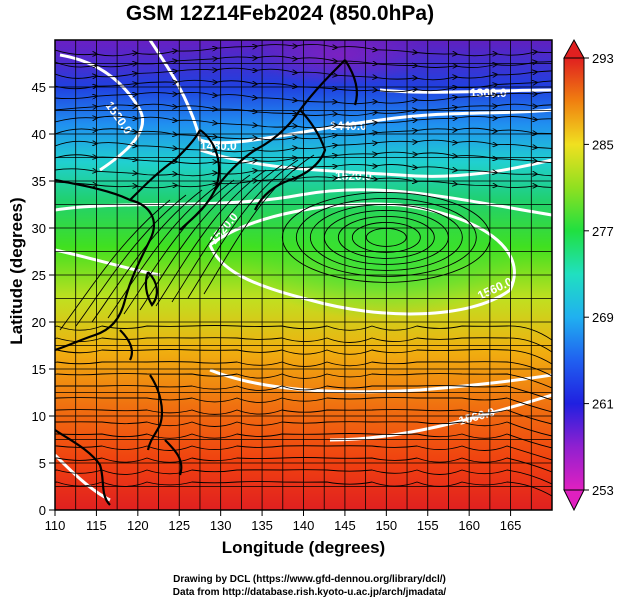 The height and width of the screenshot is (605, 619). Describe the element at coordinates (39, 322) in the screenshot. I see `y-tick-label: 20` at that location.